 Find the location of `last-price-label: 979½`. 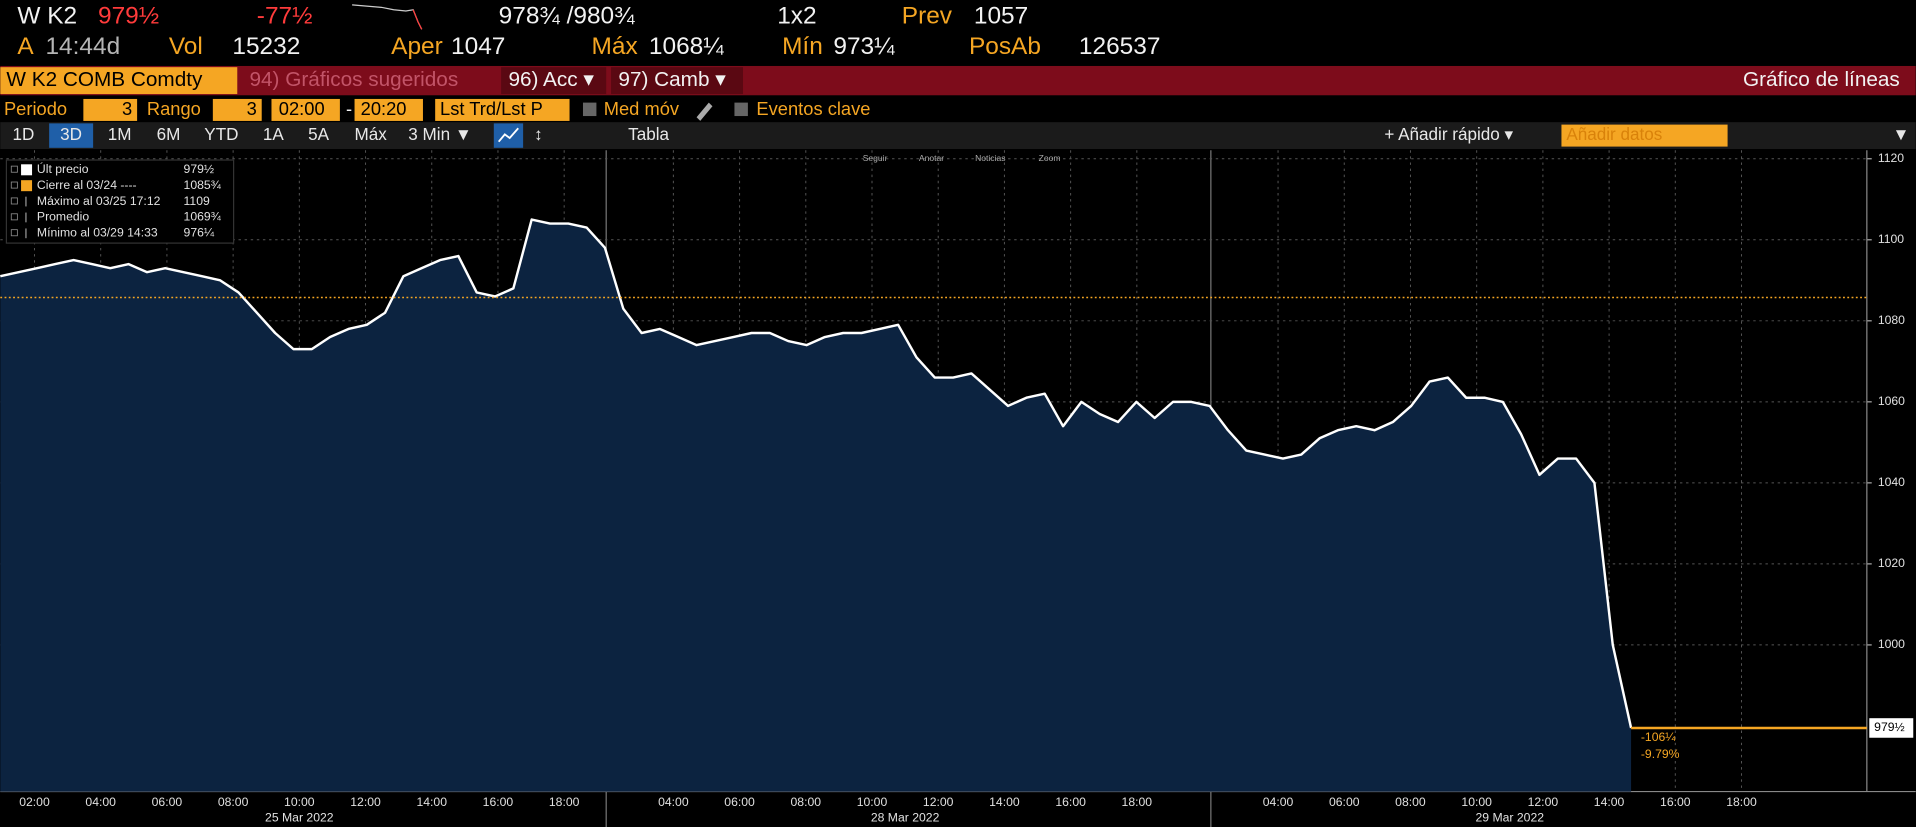

last-price-label: 979½ is located at coordinates (1889, 727).